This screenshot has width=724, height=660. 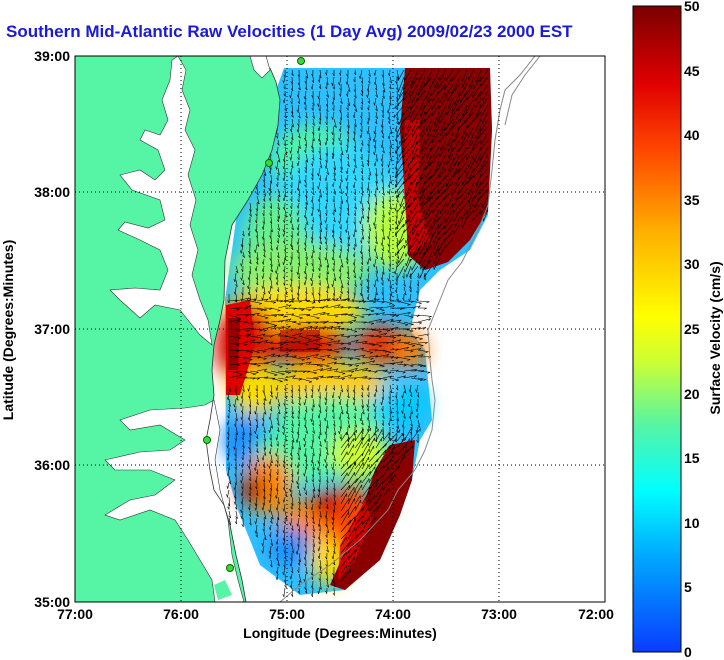 What do you see at coordinates (596, 614) in the screenshot?
I see `x-tick-label: 72:00` at bounding box center [596, 614].